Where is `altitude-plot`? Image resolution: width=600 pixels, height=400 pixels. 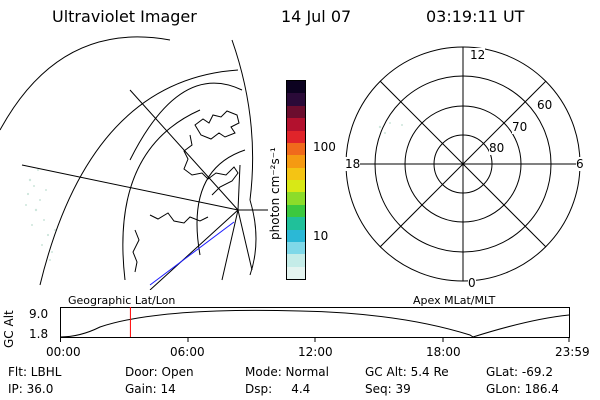 altitude-plot is located at coordinates (315, 324).